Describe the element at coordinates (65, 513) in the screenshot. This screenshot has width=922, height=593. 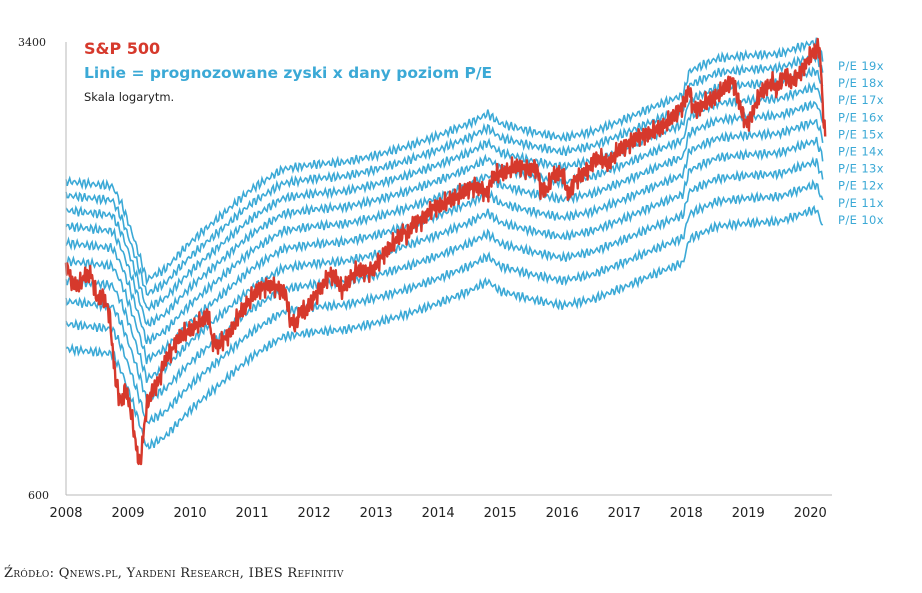
I see `x-tick-2008: 2008` at that location.